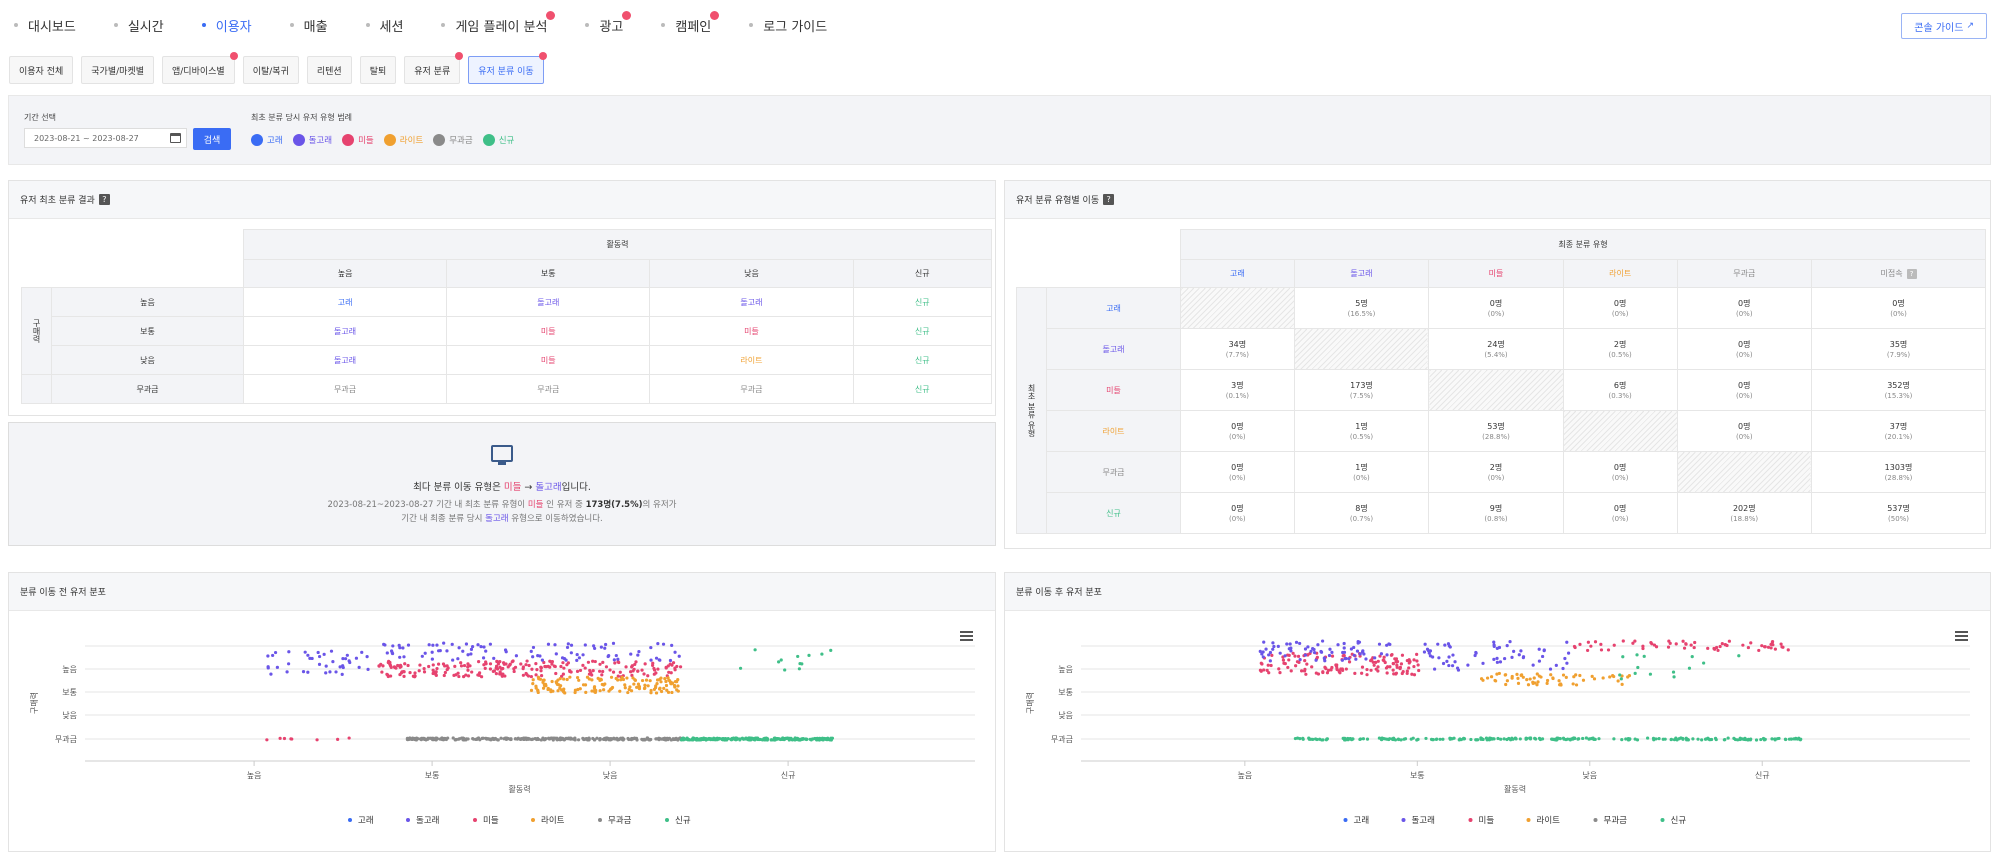 The width and height of the screenshot is (1999, 864). I want to click on nav-realtime: 실시간, so click(138, 25).